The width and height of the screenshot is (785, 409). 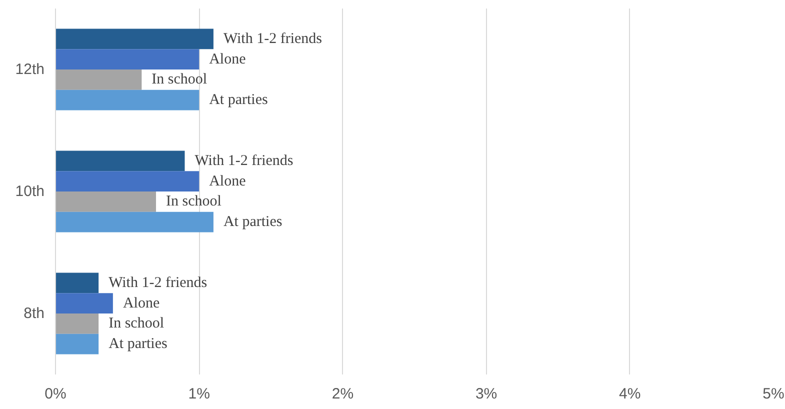 I want to click on series-label: At parties, so click(x=238, y=100).